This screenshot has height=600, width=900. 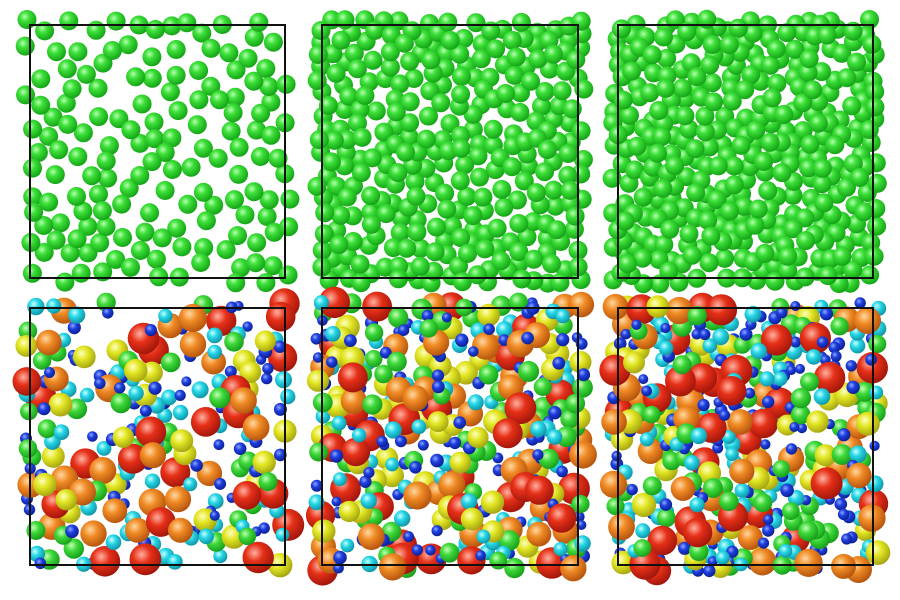 What do you see at coordinates (157, 436) in the screenshot?
I see `simulation-box` at bounding box center [157, 436].